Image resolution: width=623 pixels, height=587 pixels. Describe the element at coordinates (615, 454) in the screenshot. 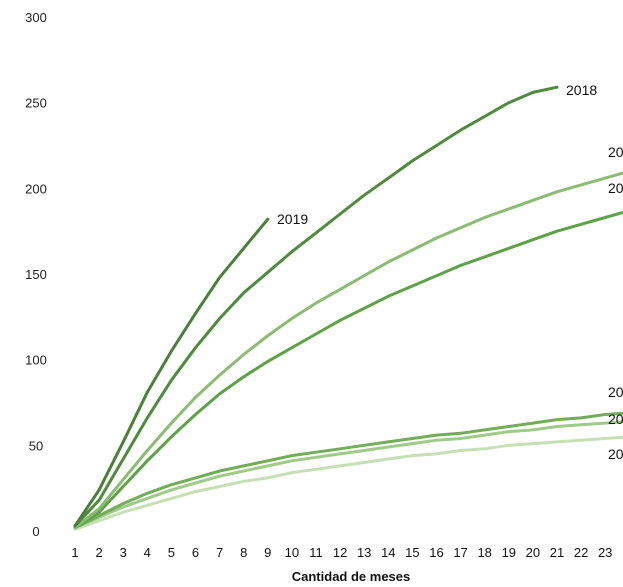

I see `series-label-6: 20` at that location.